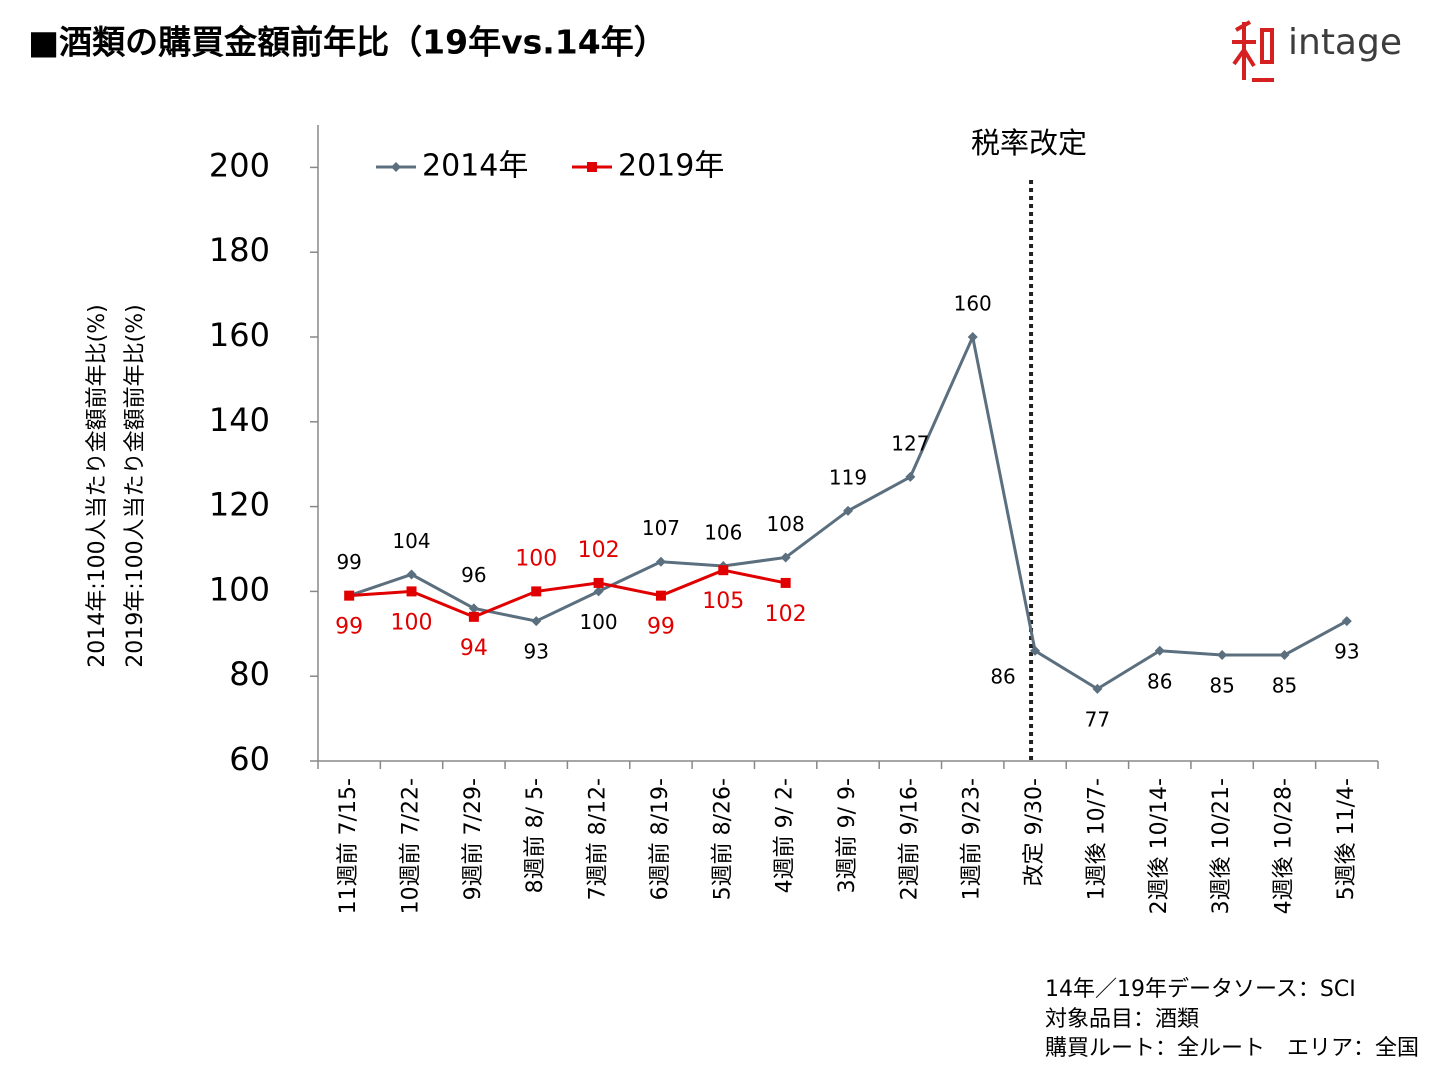  What do you see at coordinates (722, 839) in the screenshot?
I see `x-tick-label: 5週前 8/26-` at bounding box center [722, 839].